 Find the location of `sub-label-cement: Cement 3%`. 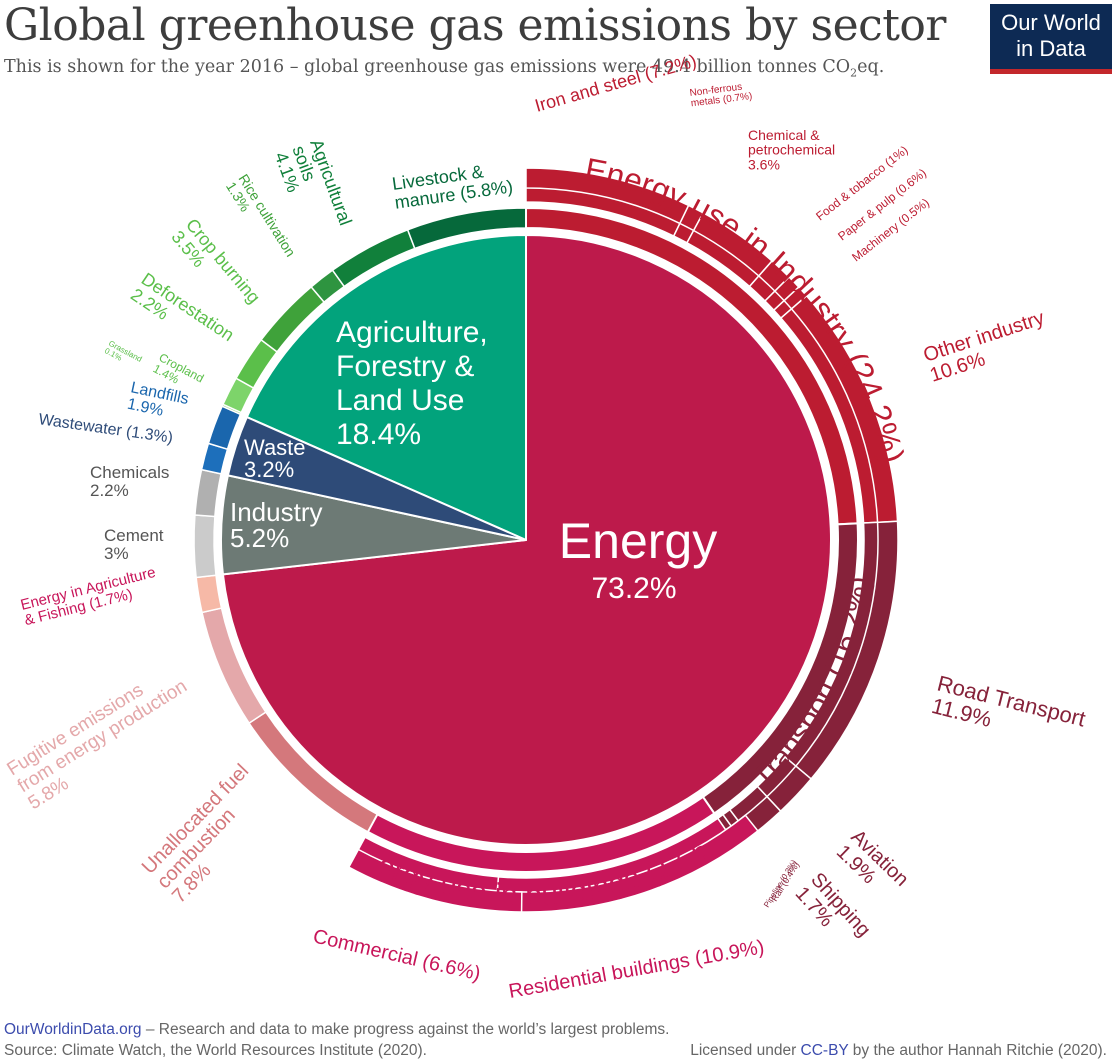

sub-label-cement: Cement 3% is located at coordinates (134, 544).